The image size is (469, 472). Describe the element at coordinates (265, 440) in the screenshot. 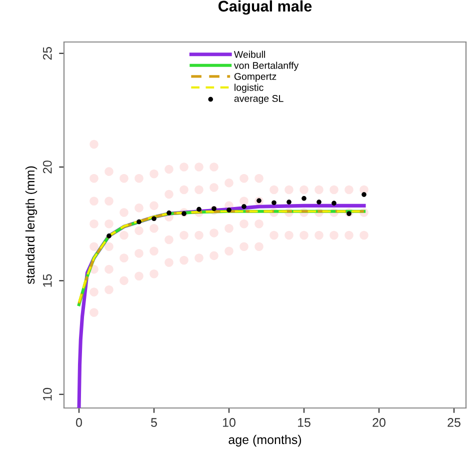

I see `x-axis-title: age (months)` at that location.